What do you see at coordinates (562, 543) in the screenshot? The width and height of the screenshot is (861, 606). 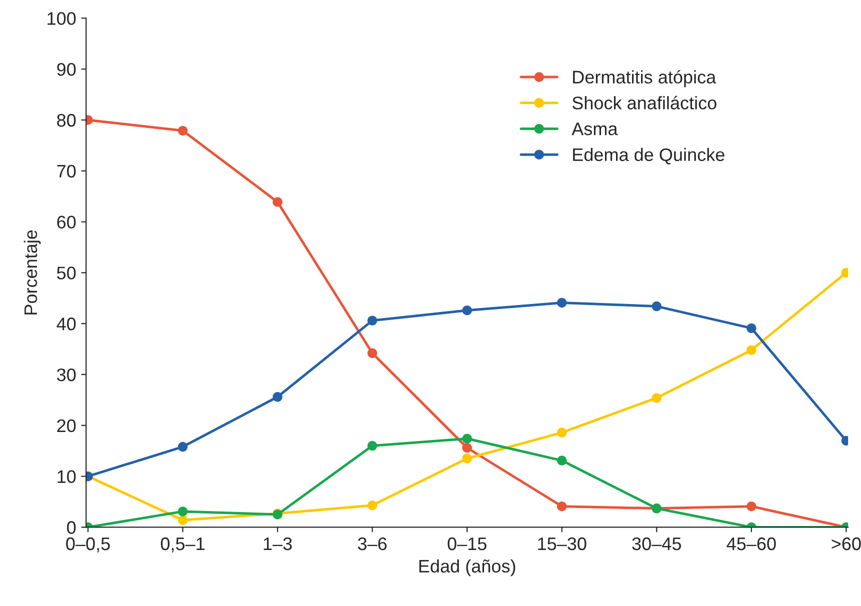 I see `x-tick-label: 15–30` at bounding box center [562, 543].